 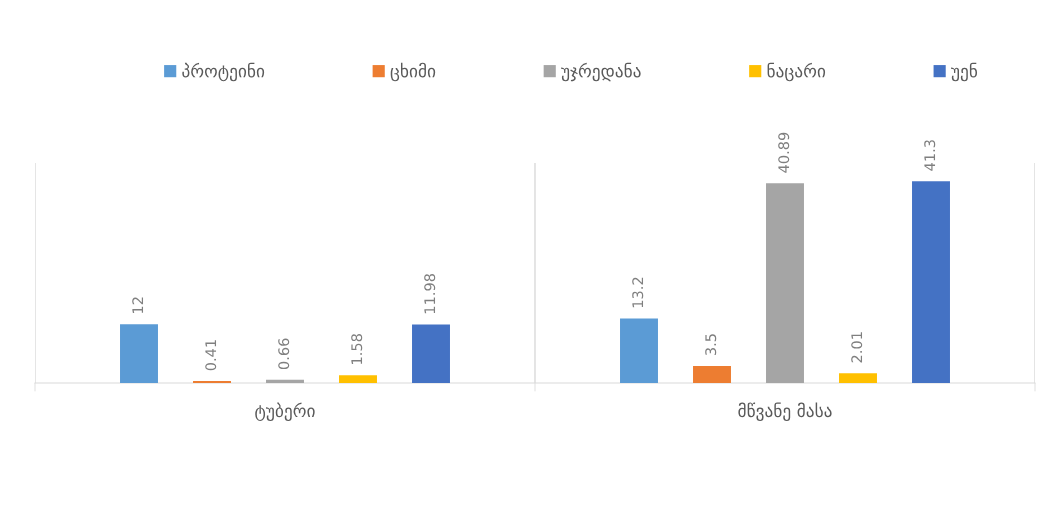 What do you see at coordinates (857, 347) in the screenshot?
I see `data-label: 2.01` at bounding box center [857, 347].